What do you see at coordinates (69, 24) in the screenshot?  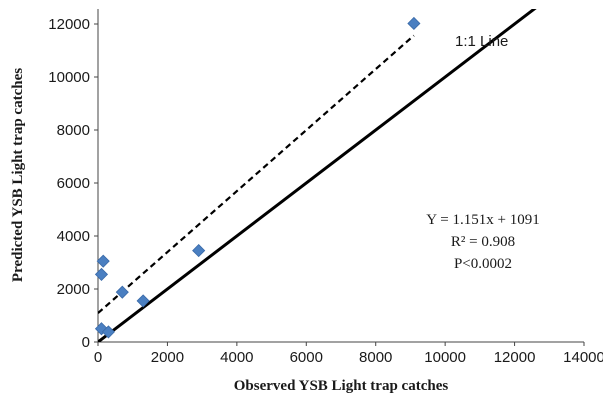 I see `y-tick-label: 12000` at bounding box center [69, 24].